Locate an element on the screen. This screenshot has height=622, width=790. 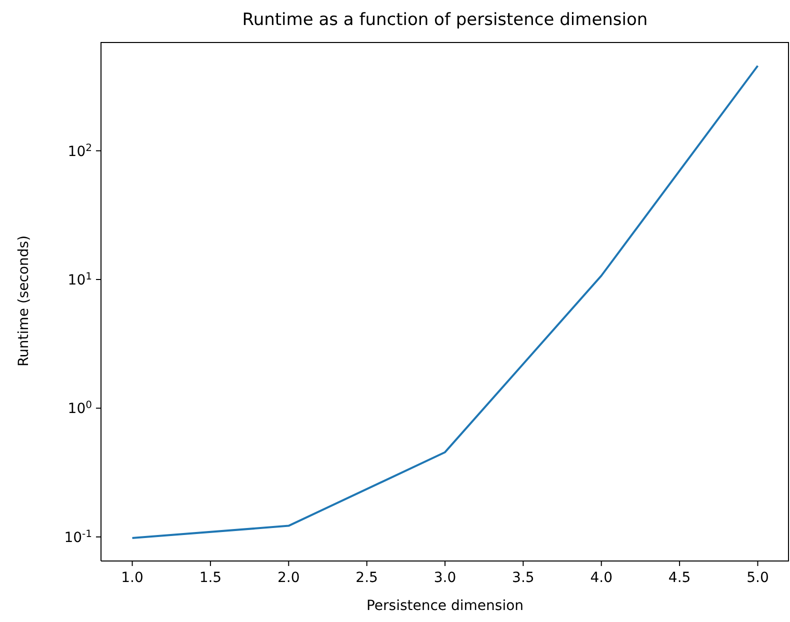
x-tick-label: 2.5 is located at coordinates (367, 578).